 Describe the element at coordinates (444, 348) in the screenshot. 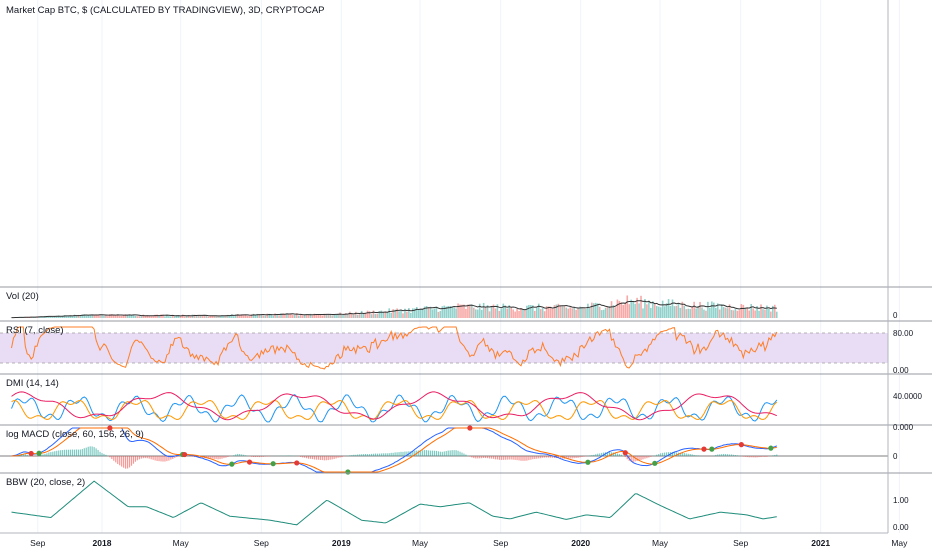

I see `rsi-pane` at that location.